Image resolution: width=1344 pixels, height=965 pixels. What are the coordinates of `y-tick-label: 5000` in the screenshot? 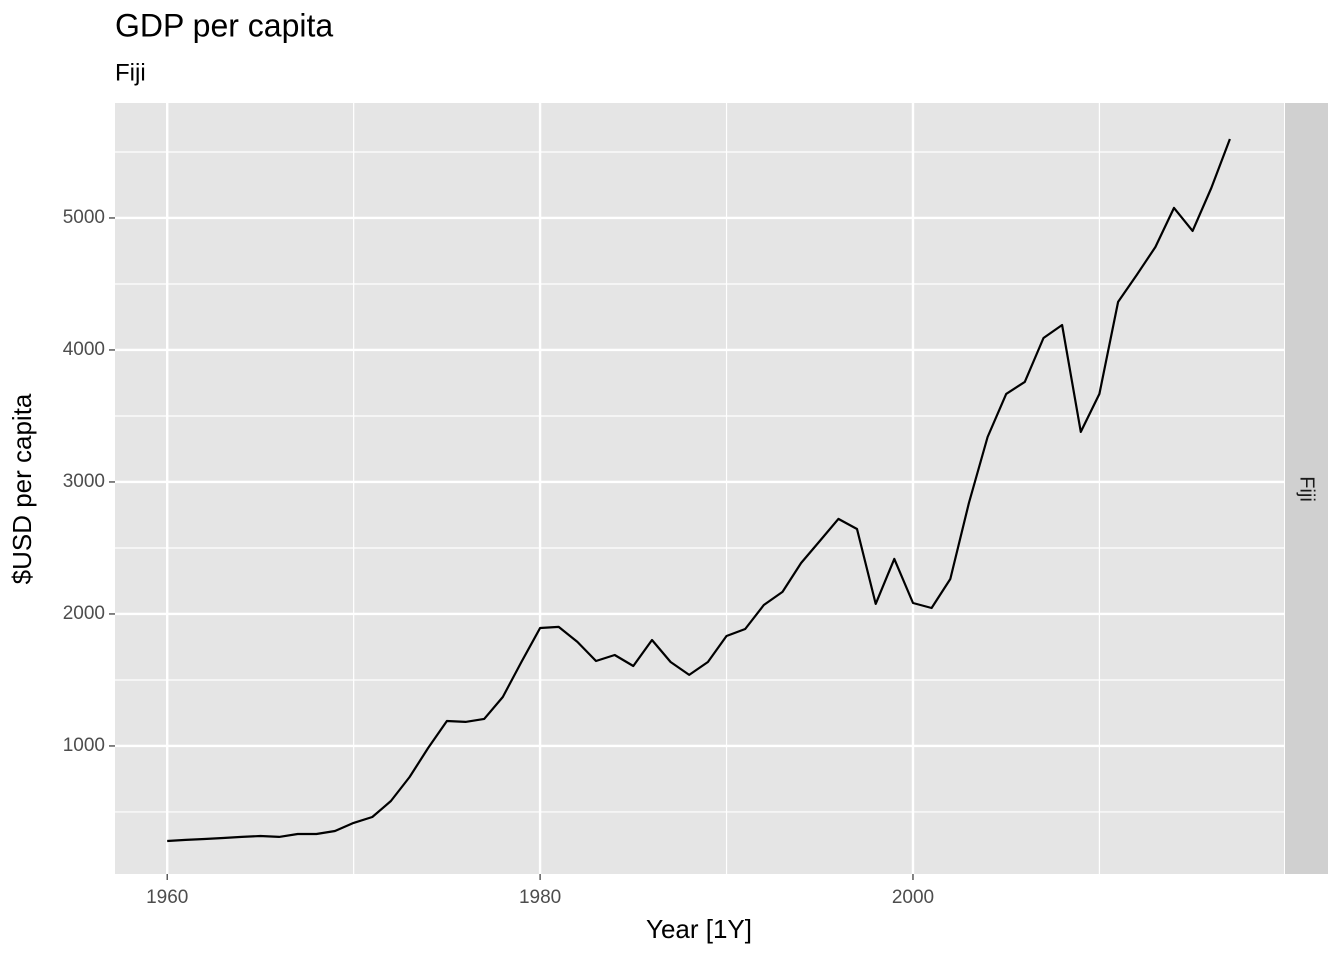 It's located at (84, 217).